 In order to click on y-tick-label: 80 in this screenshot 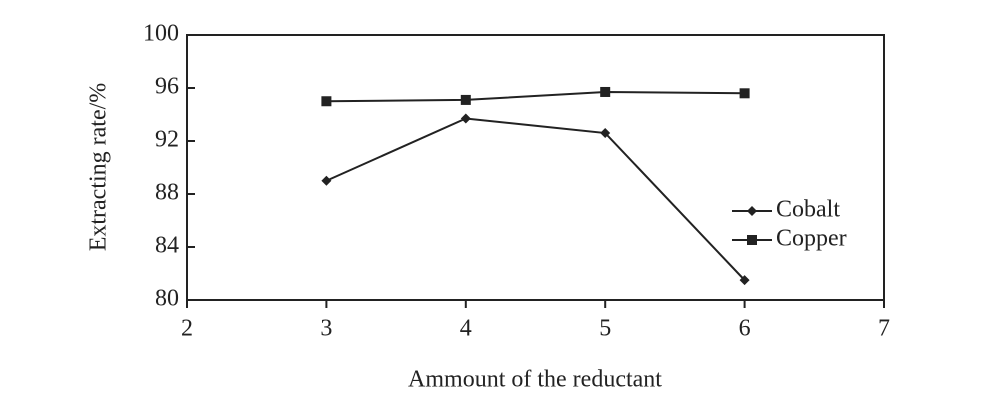, I will do `click(167, 299)`.